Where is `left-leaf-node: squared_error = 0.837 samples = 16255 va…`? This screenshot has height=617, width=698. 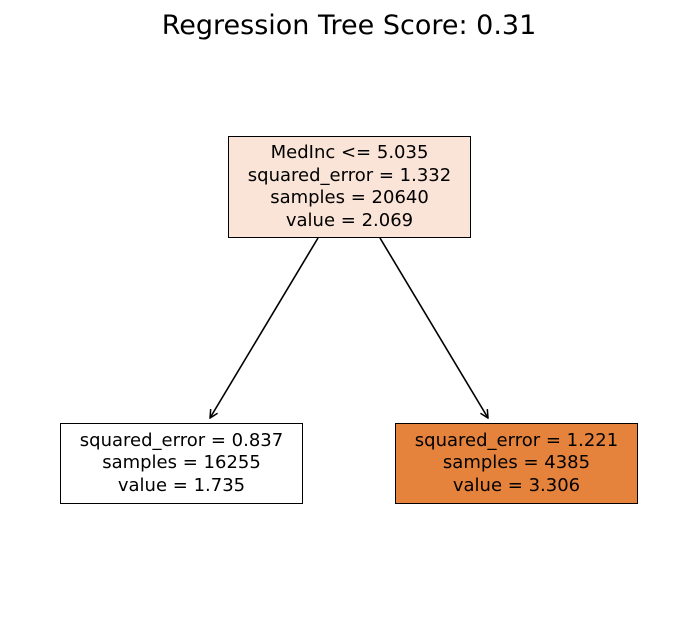 left-leaf-node: squared_error = 0.837 samples = 16255 va… is located at coordinates (181, 463).